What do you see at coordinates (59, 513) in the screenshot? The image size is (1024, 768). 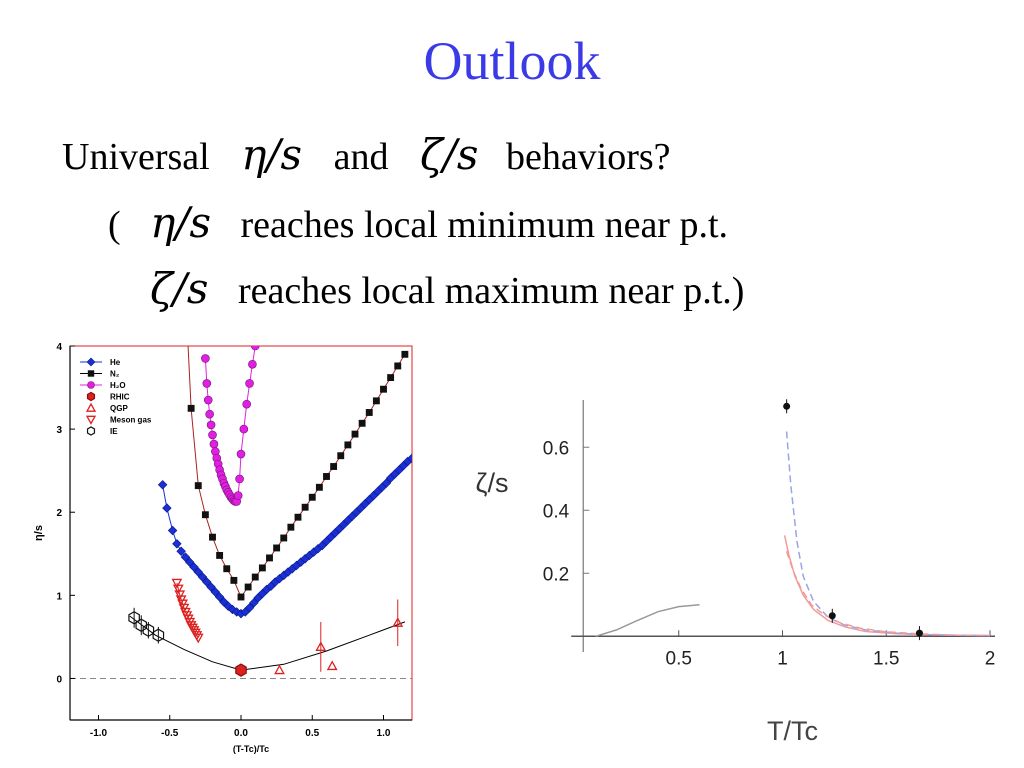 I see `y-tick-label: 2` at bounding box center [59, 513].